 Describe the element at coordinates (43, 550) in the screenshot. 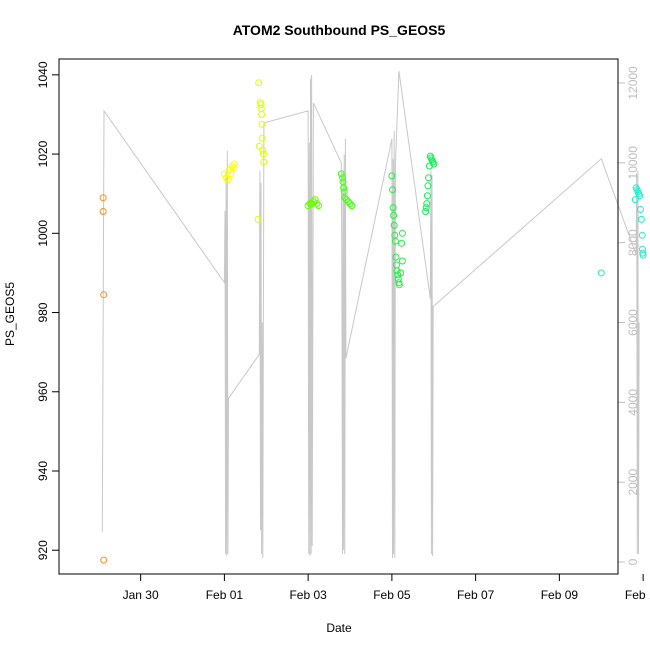

I see `y-tick-label-0: 920` at that location.